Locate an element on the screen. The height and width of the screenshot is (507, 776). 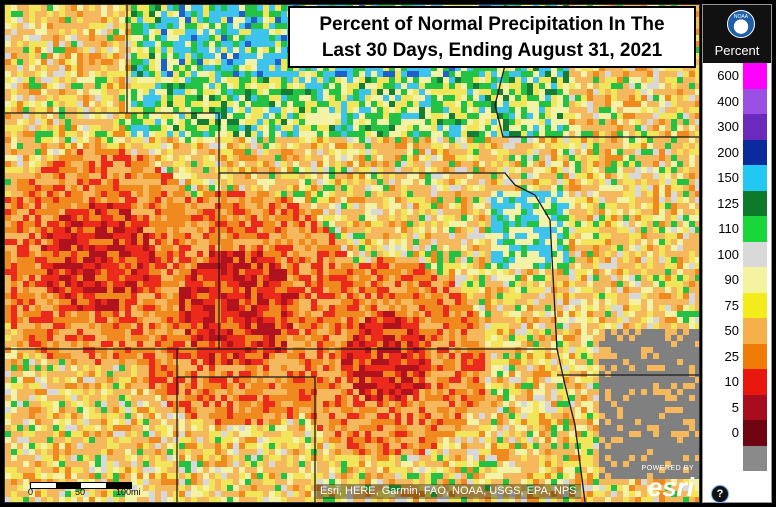
legend-row: 0 is located at coordinates (737, 433).